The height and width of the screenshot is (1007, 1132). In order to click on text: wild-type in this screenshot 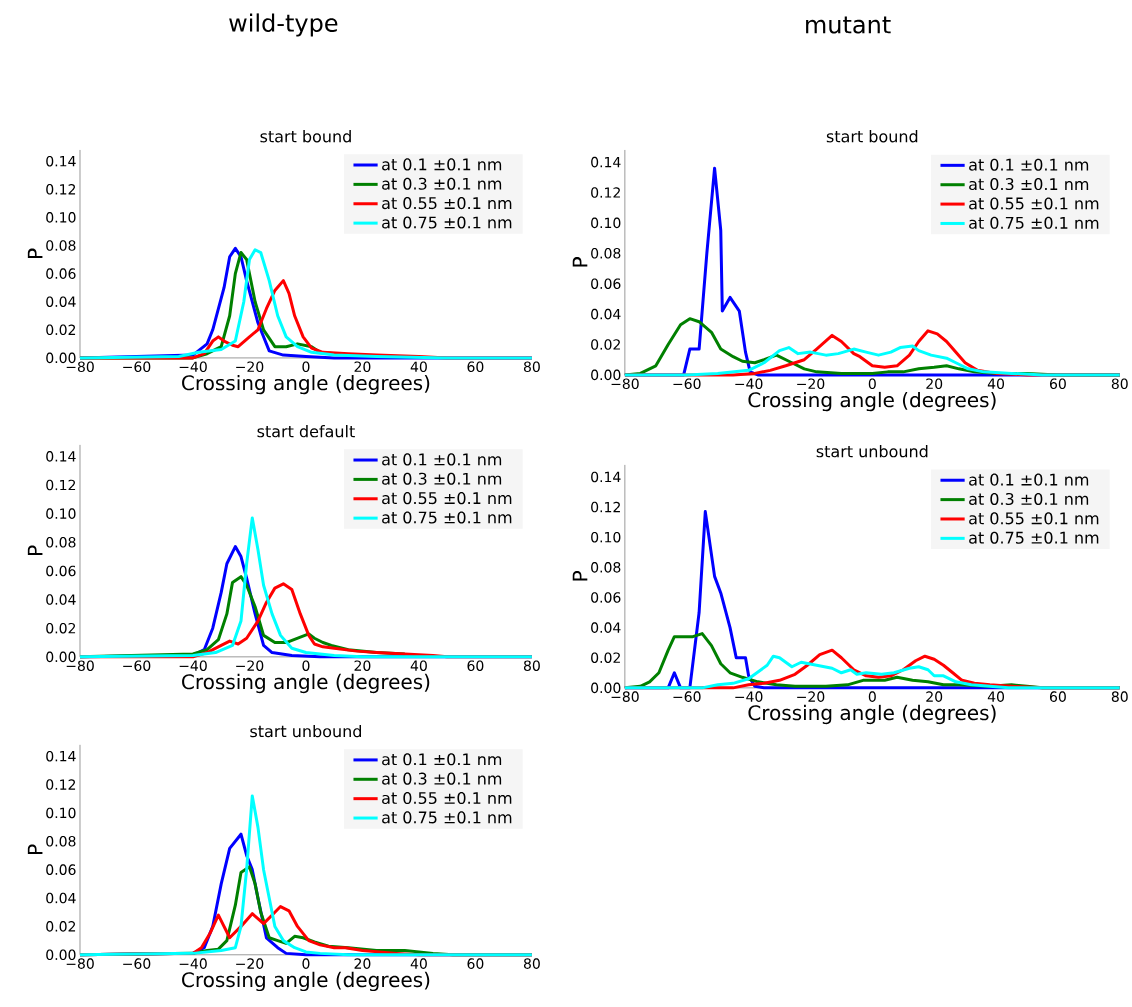, I will do `click(283, 25)`.